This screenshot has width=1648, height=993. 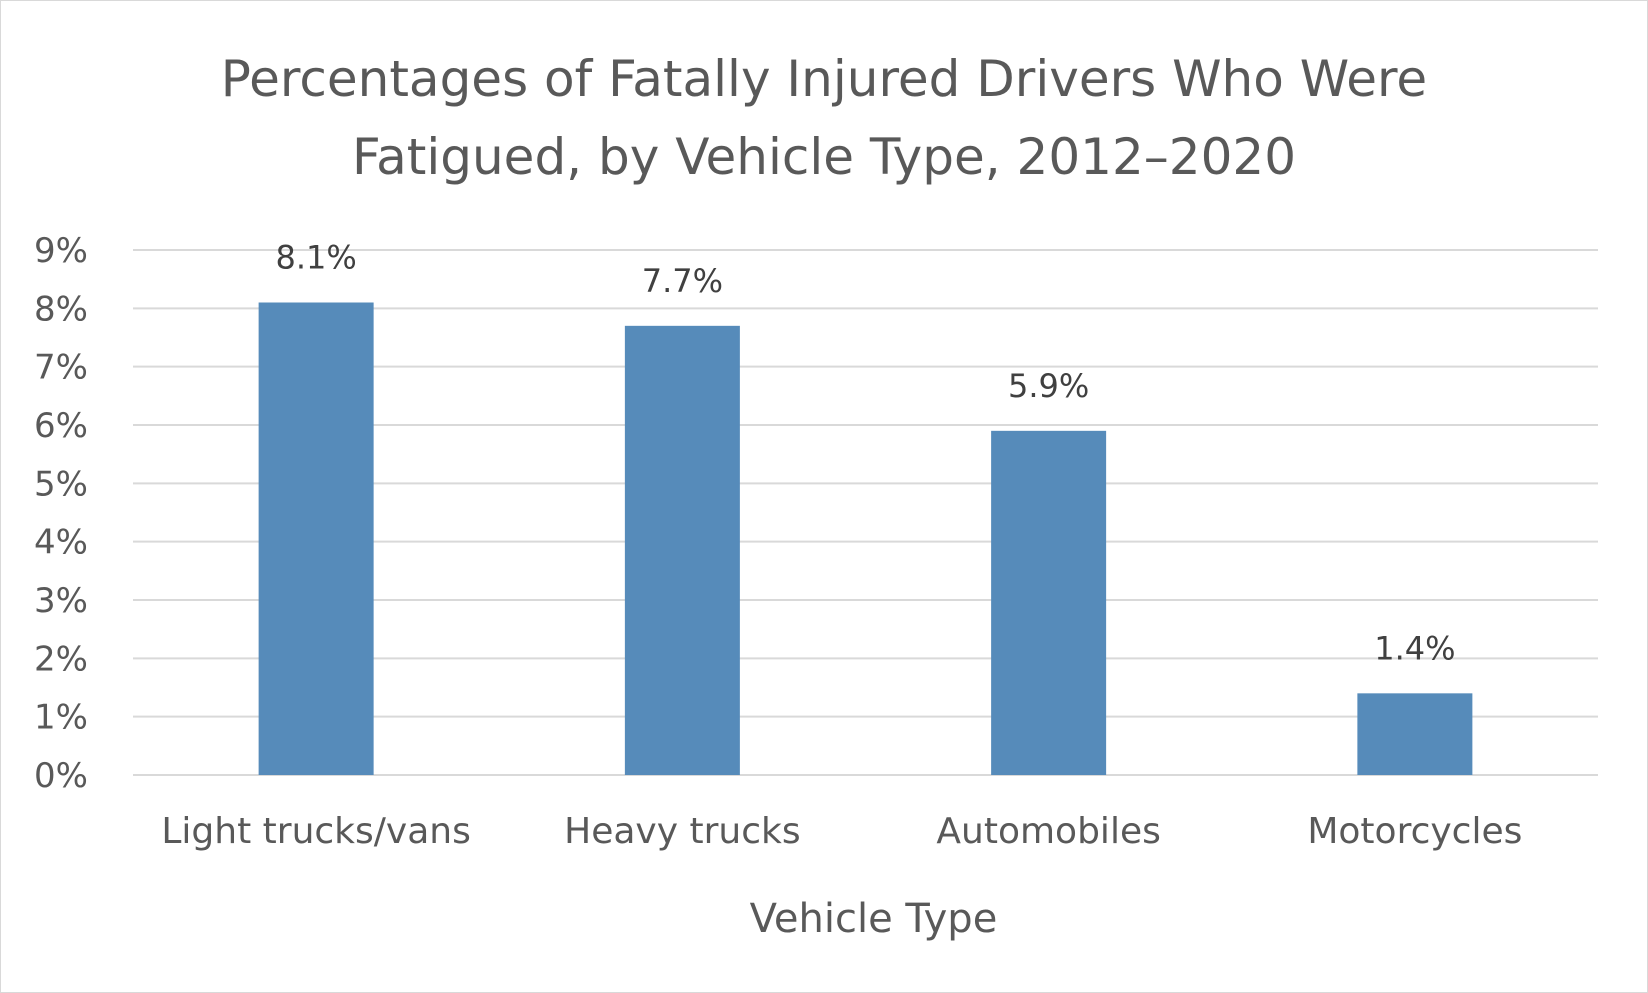 What do you see at coordinates (61, 543) in the screenshot?
I see `y-tick-label: 4%` at bounding box center [61, 543].